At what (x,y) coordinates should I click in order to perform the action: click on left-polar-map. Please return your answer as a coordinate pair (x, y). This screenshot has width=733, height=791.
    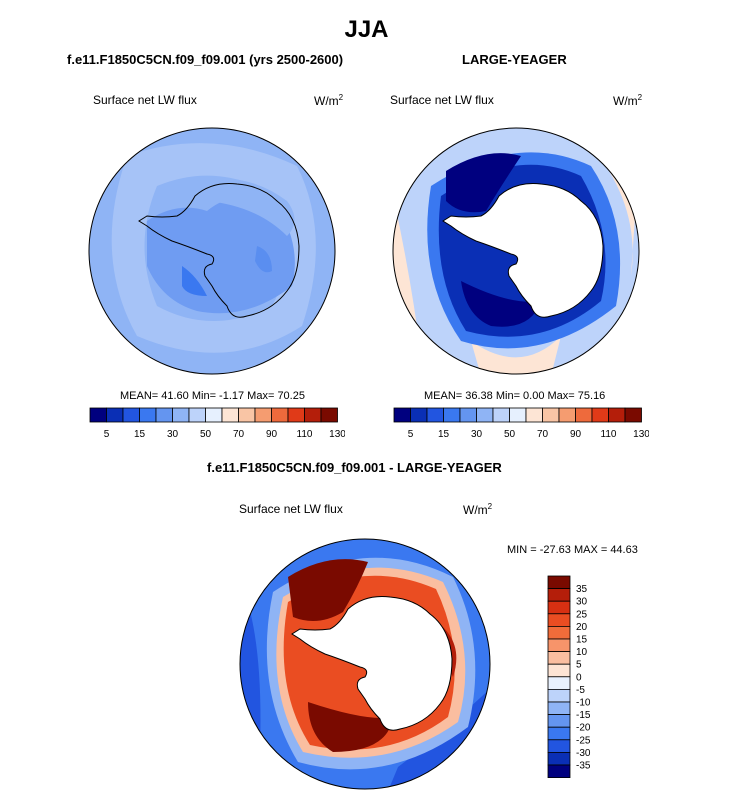
    Looking at the image, I should click on (212, 251).